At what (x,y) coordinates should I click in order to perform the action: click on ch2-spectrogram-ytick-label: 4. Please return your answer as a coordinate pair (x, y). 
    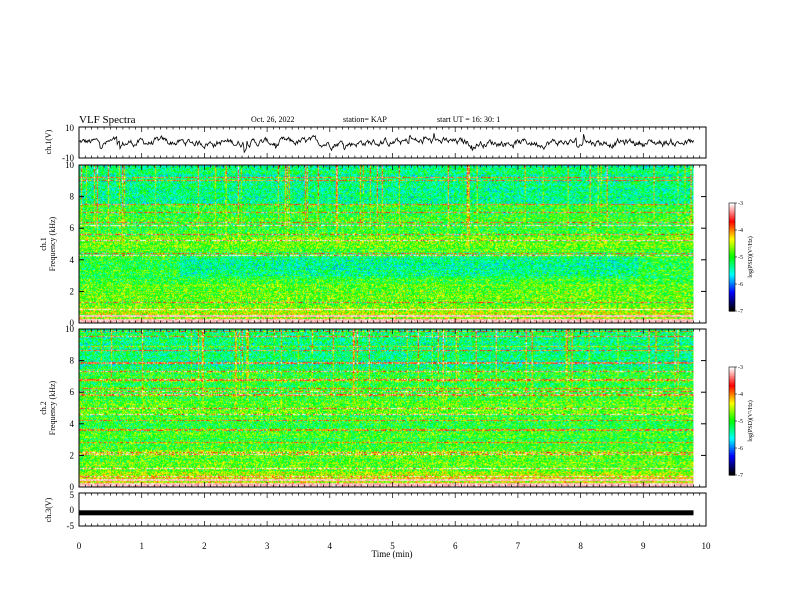
    Looking at the image, I should click on (72, 424).